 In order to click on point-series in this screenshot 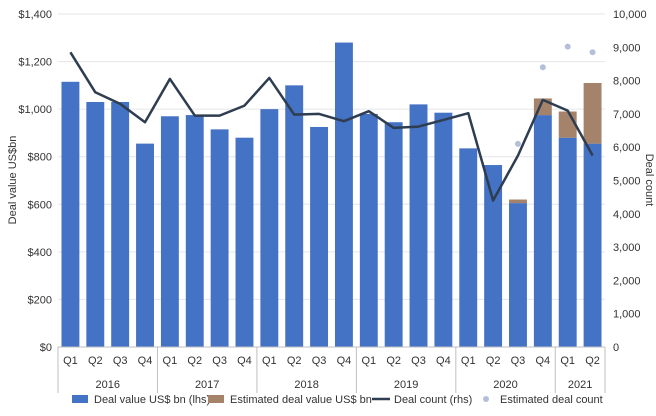, I will do `click(555, 95)`.